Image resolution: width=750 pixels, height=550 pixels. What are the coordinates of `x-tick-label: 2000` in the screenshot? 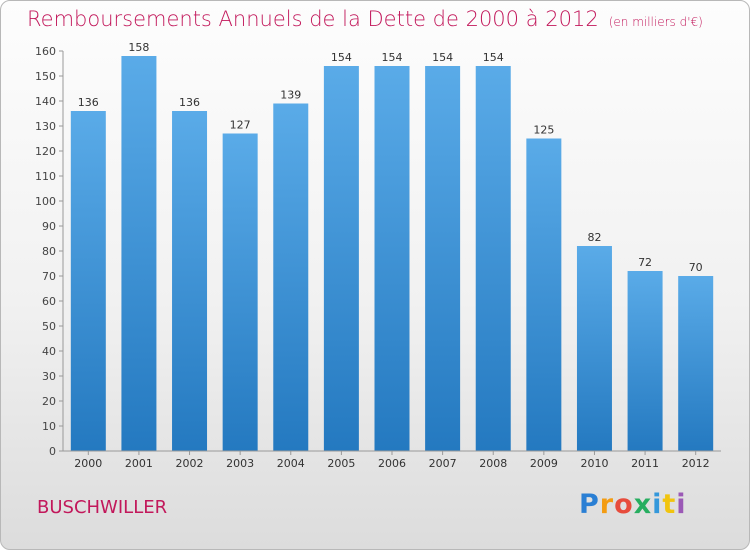 It's located at (88, 463).